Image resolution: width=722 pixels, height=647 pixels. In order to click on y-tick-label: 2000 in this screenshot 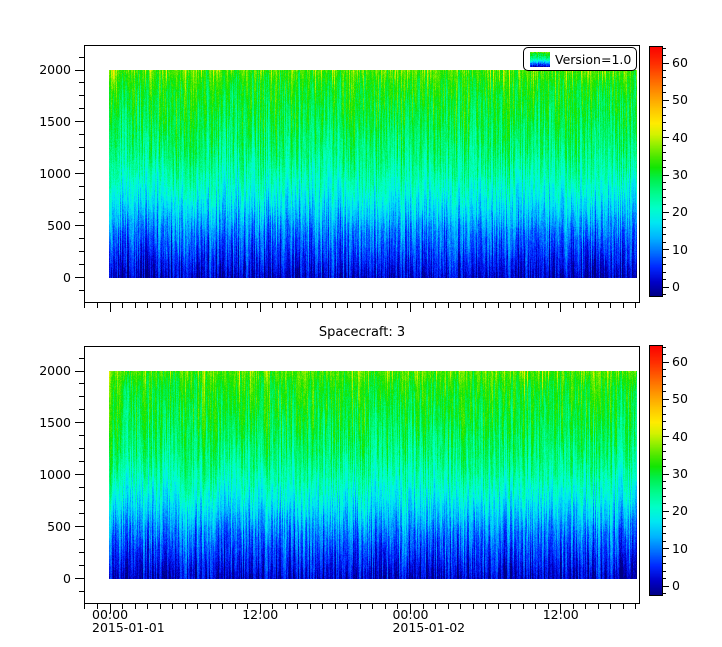, I will do `click(55, 69)`.